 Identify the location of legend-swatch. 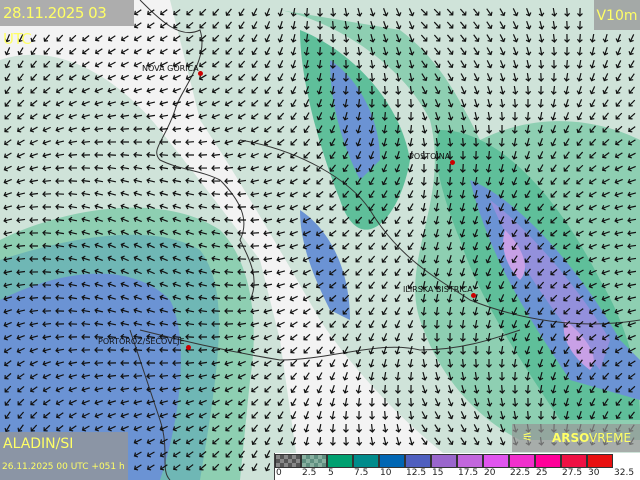
(366, 461).